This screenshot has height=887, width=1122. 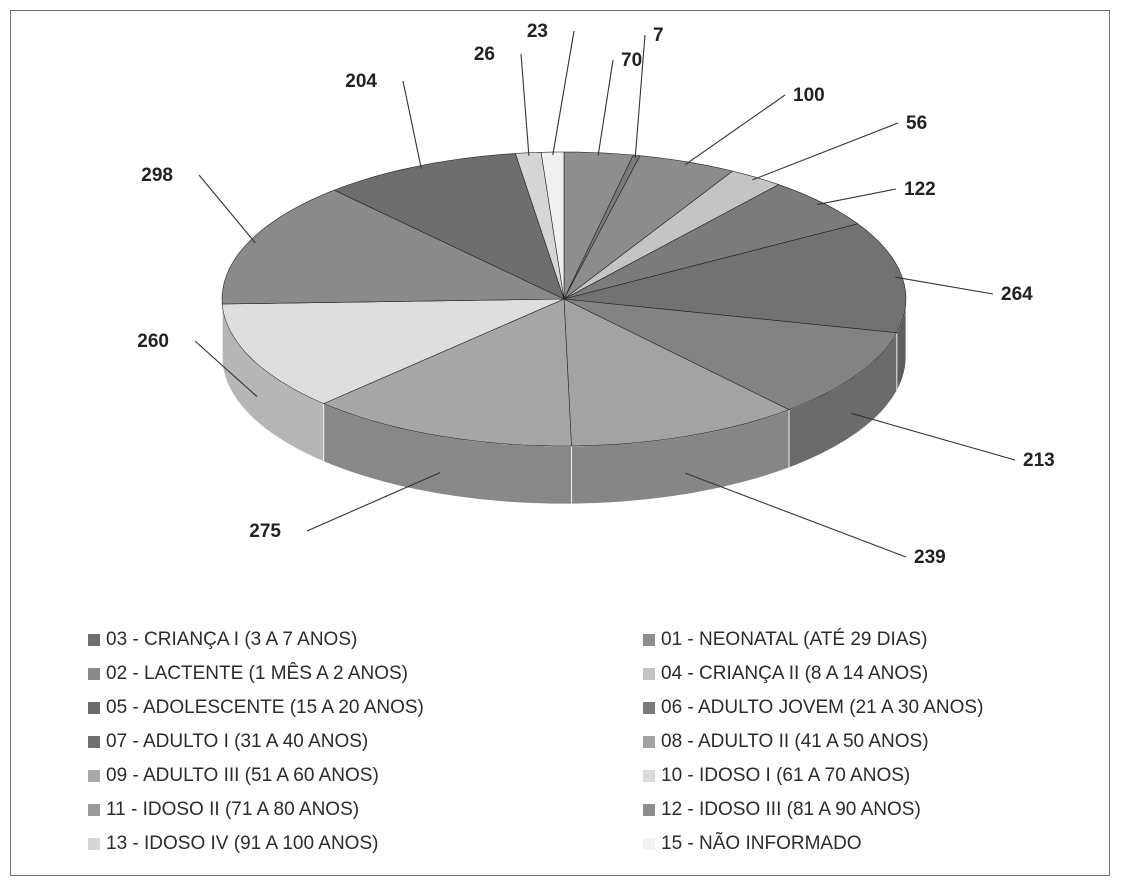 What do you see at coordinates (920, 189) in the screenshot?
I see `data-label: 122` at bounding box center [920, 189].